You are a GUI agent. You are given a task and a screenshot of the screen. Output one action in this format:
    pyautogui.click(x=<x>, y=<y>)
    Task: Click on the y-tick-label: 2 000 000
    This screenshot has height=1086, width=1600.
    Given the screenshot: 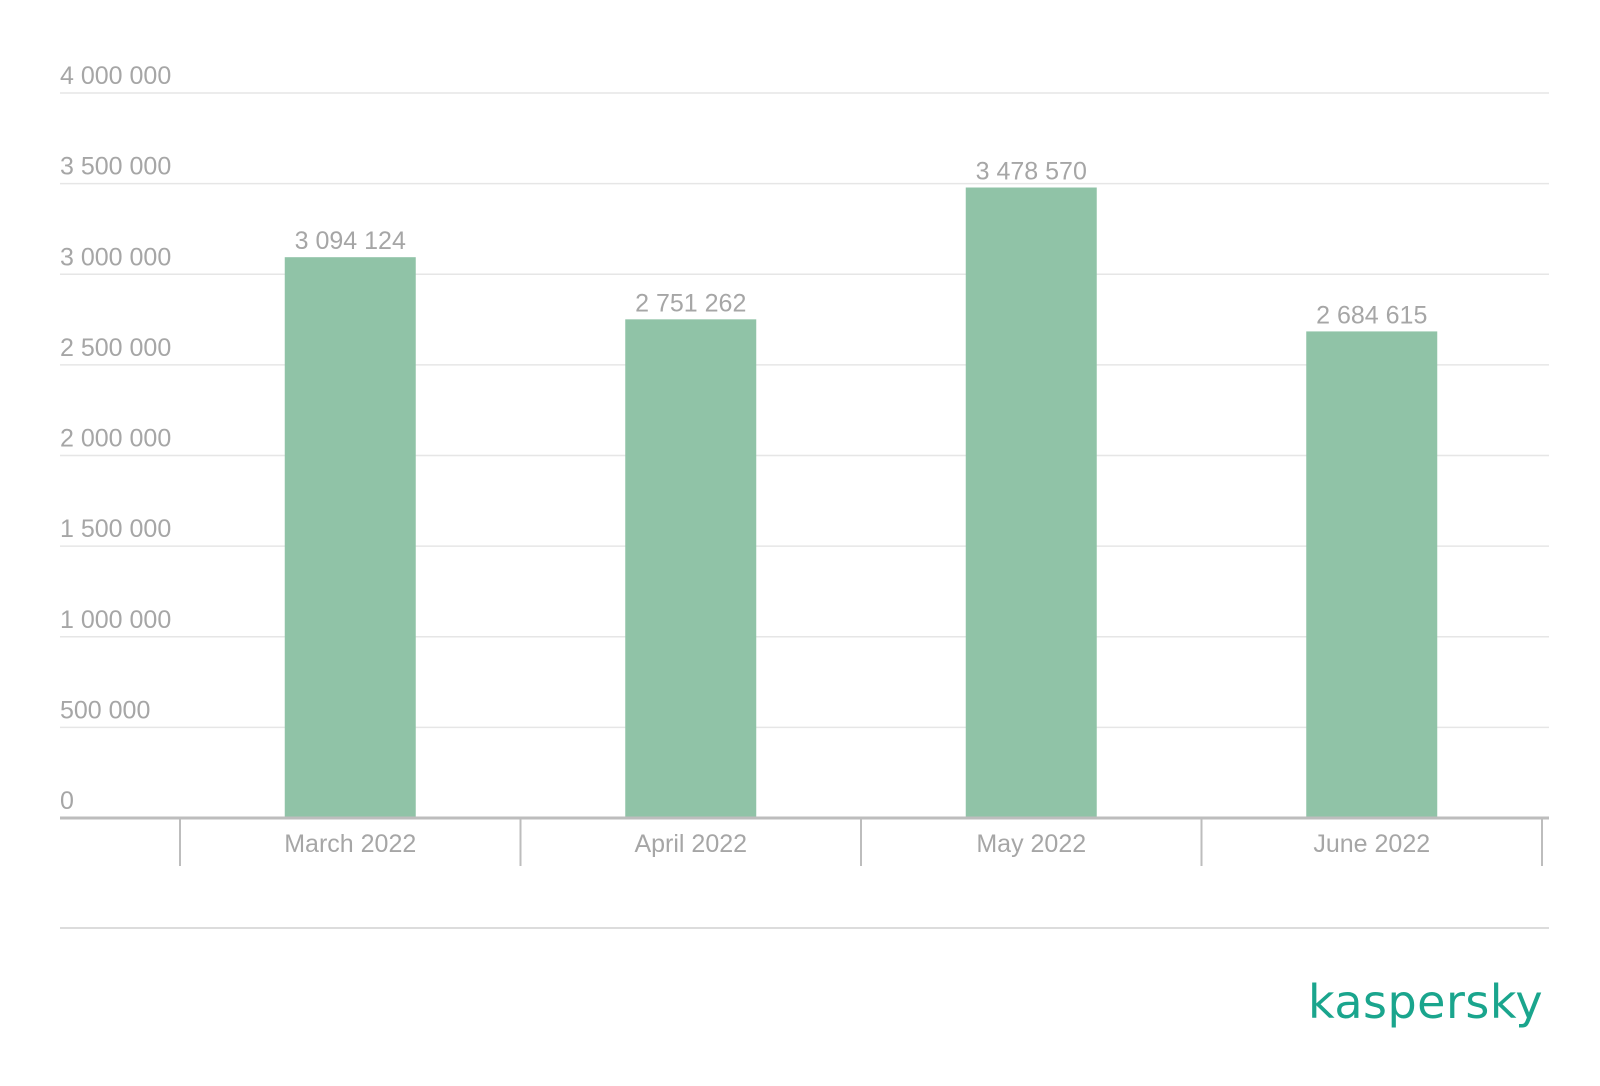 What is the action you would take?
    pyautogui.click(x=115, y=439)
    